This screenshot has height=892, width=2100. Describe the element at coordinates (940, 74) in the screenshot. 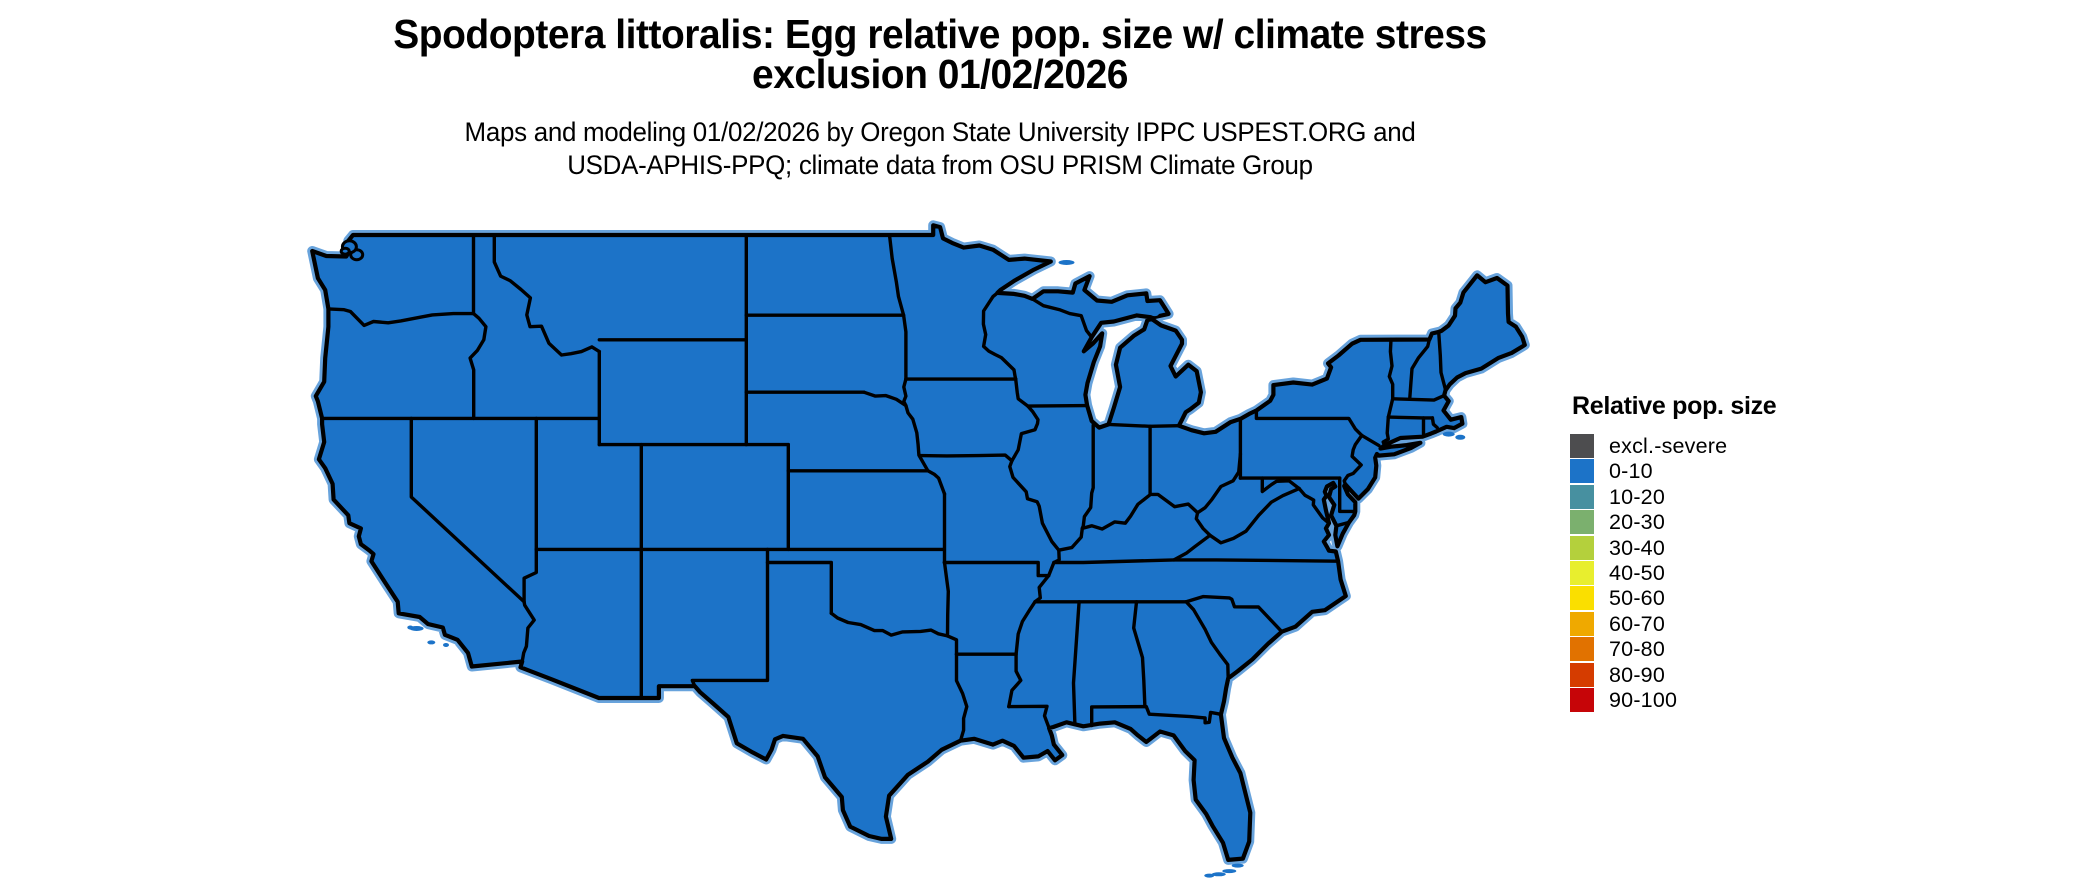

I see `page-title-line2: exclusion 01/02/2026` at that location.